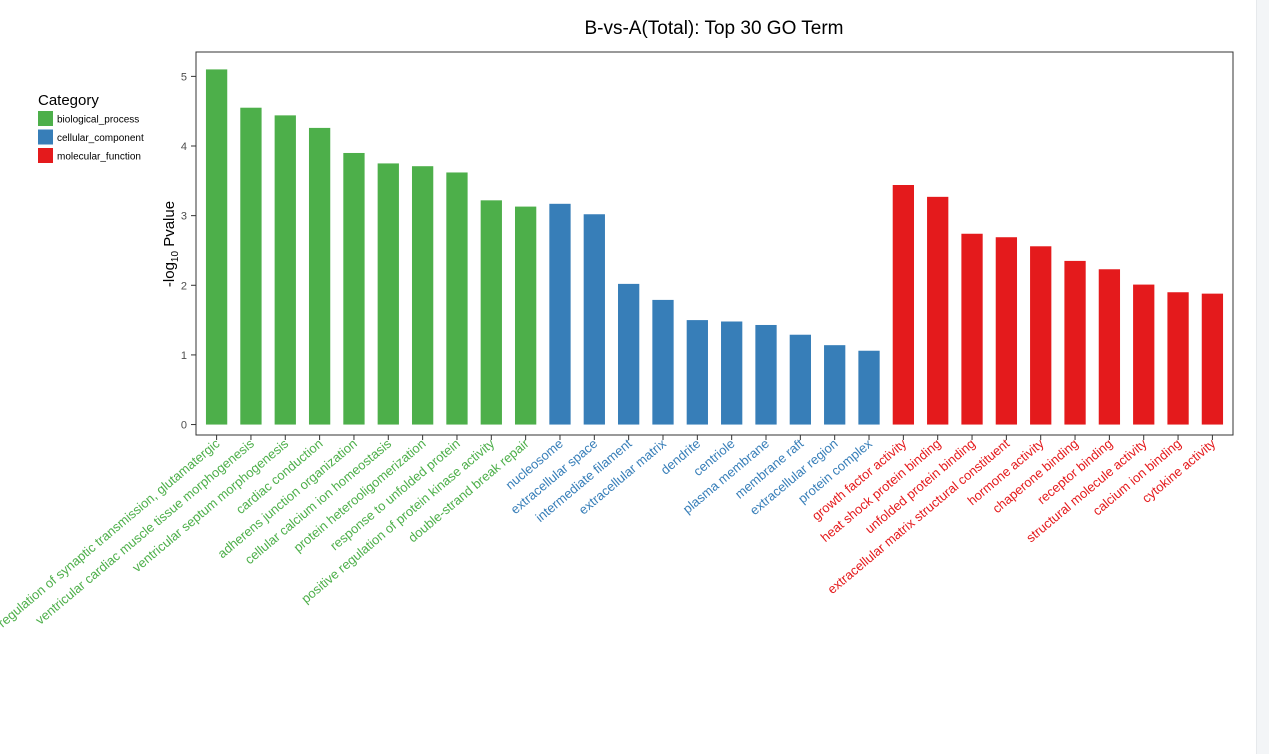 This screenshot has width=1269, height=754. Describe the element at coordinates (184, 77) in the screenshot. I see `y-tick-label: 5` at that location.